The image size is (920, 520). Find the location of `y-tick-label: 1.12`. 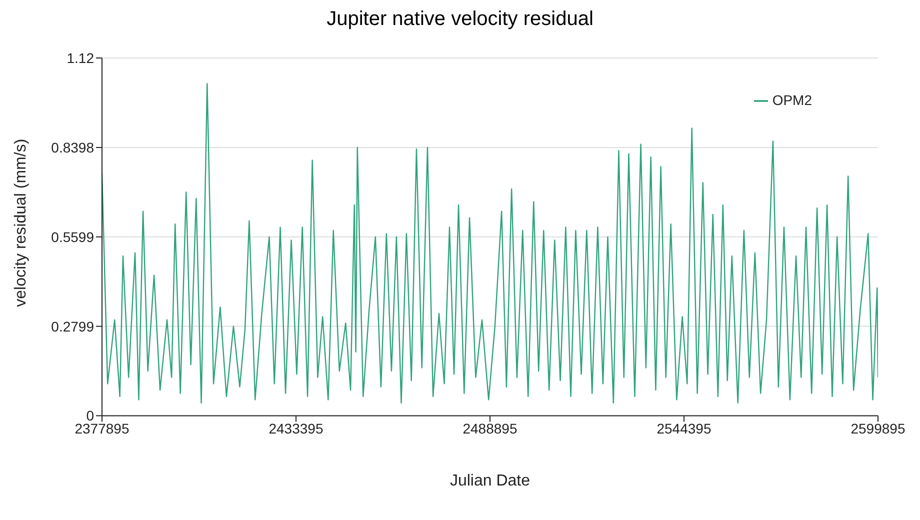

y-tick-label: 1.12 is located at coordinates (80, 58).